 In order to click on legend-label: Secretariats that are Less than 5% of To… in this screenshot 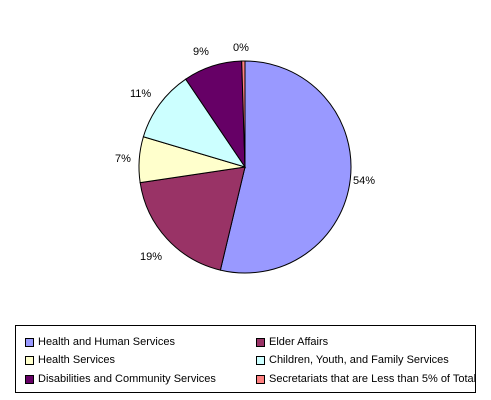, I will do `click(373, 379)`.